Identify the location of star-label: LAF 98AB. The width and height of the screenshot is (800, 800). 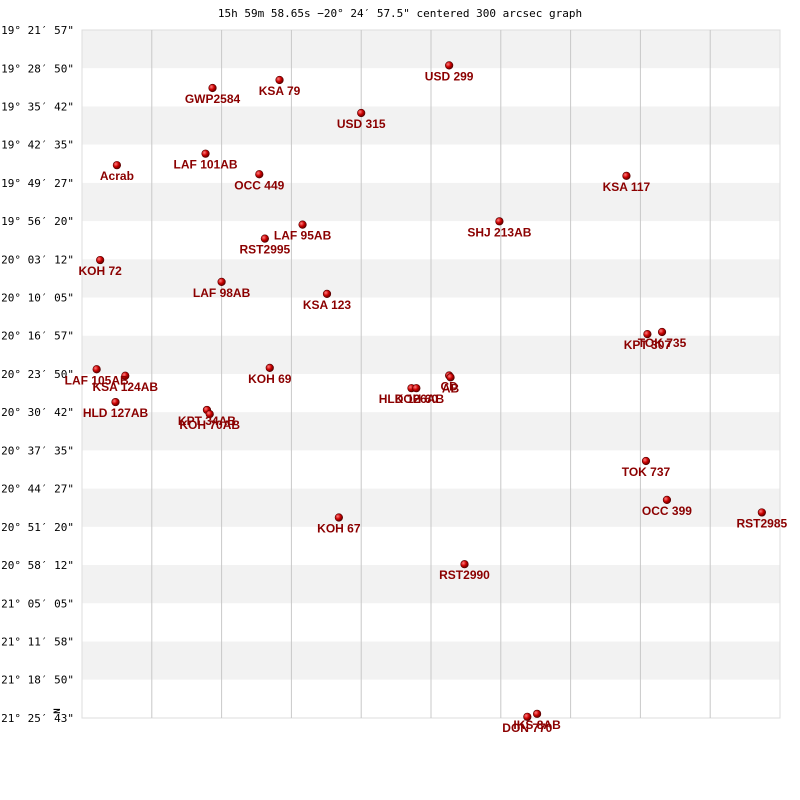
(222, 293).